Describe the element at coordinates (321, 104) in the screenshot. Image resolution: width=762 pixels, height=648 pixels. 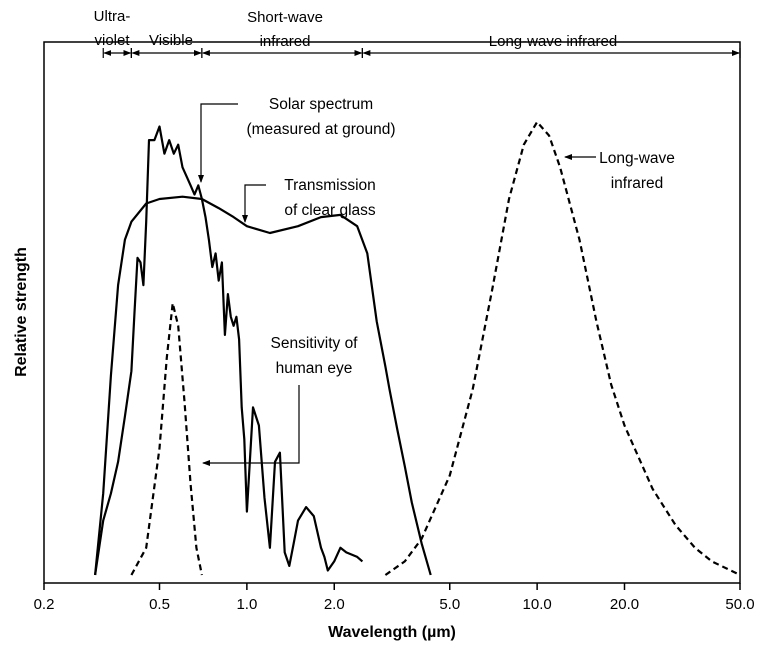
I see `annotation-solar-text: Solar spectrum` at that location.